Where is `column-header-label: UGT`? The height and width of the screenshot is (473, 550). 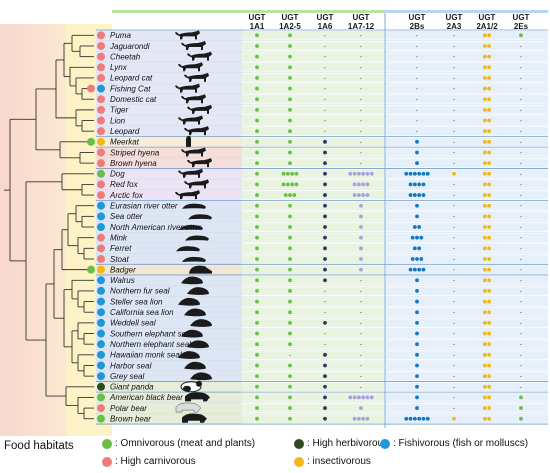
column-header-label: UGT is located at coordinates (290, 17).